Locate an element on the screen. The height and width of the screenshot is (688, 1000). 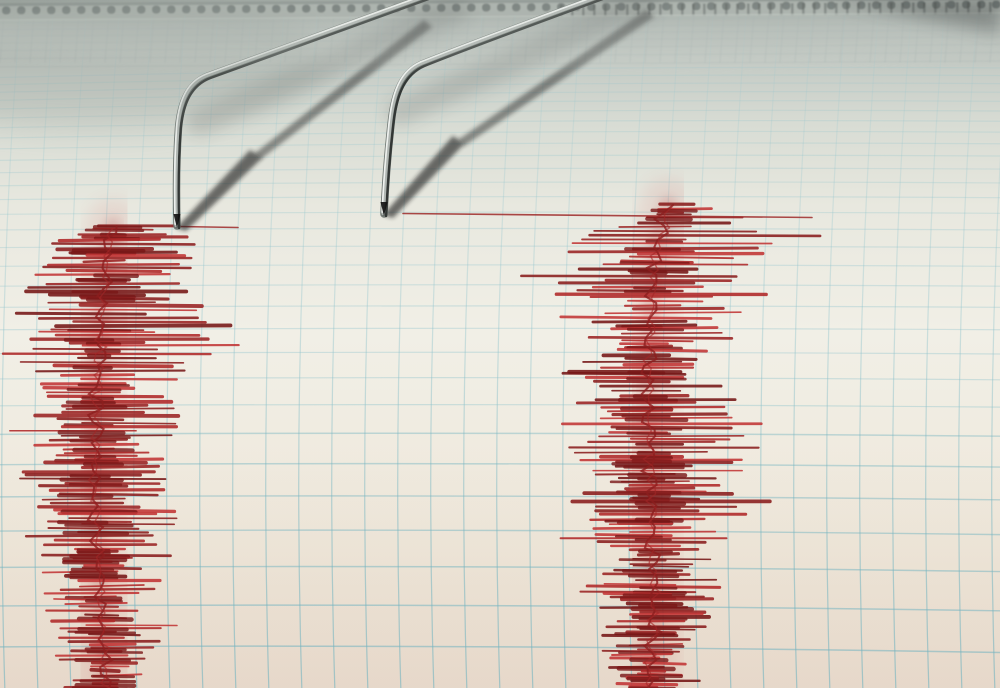
right-pen-tip is located at coordinates (384, 209).